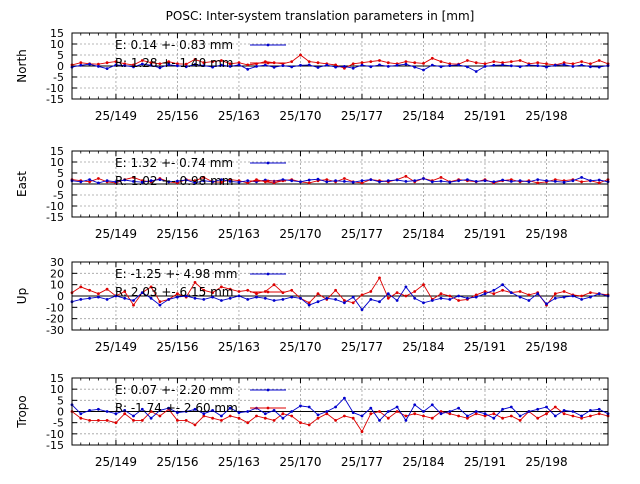  I want to click on x-tick-label: 25/156, so click(177, 462).